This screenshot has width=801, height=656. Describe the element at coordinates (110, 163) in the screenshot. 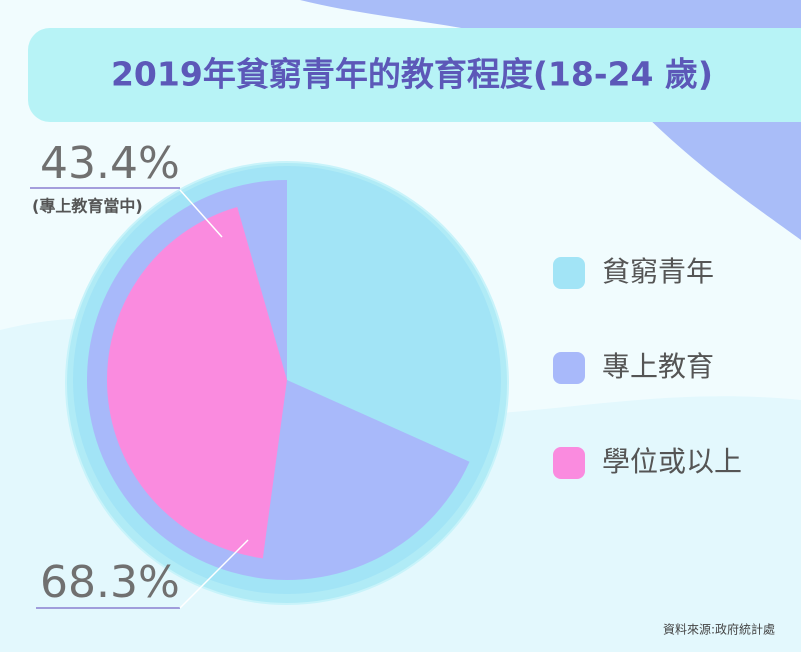

I see `value-label: 43.4%` at that location.